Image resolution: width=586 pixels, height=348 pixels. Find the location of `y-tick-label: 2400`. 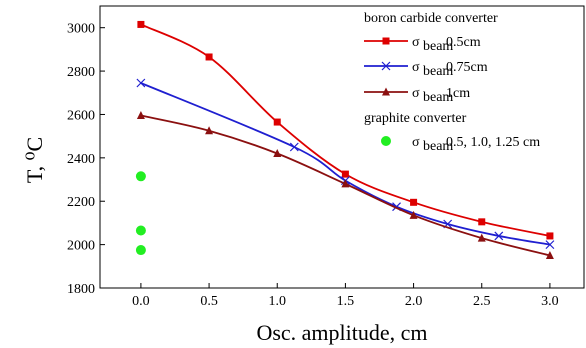

y-tick-label: 2400 is located at coordinates (81, 159).